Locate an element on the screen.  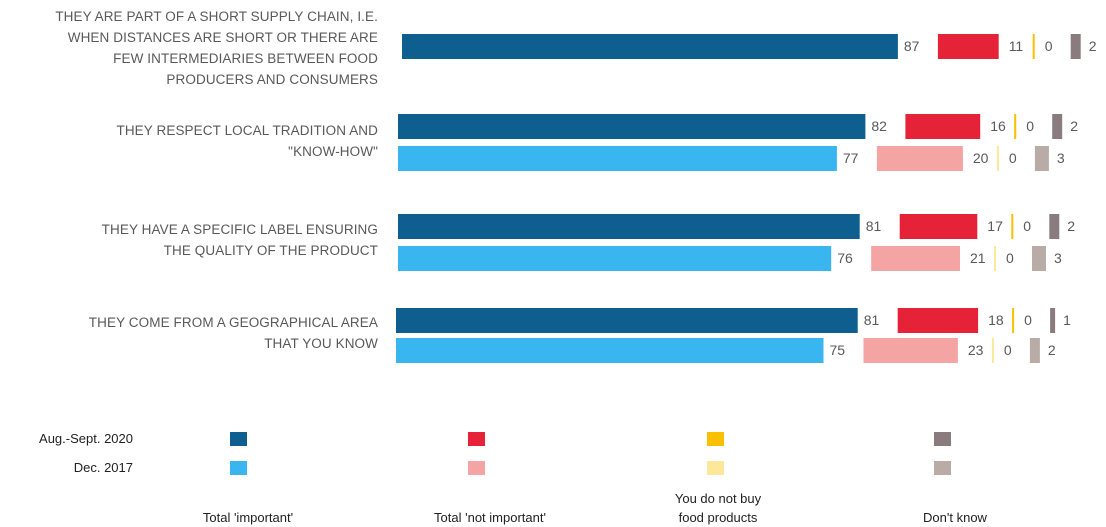
legend-category-label: You do not buy food products is located at coordinates (718, 508).